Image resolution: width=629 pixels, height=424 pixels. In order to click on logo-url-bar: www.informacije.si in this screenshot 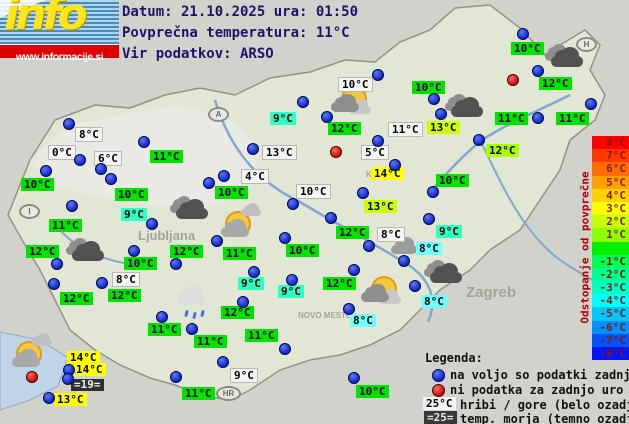, I will do `click(59, 53)`.